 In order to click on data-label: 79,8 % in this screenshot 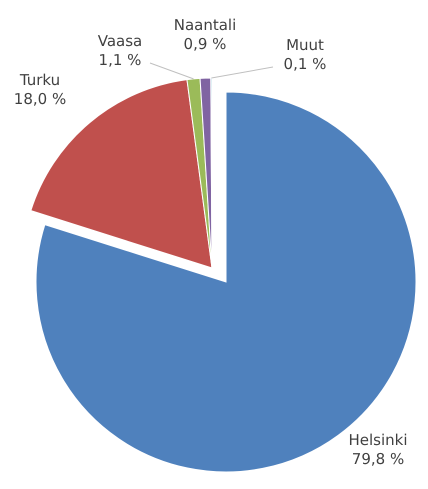, I will do `click(378, 459)`.